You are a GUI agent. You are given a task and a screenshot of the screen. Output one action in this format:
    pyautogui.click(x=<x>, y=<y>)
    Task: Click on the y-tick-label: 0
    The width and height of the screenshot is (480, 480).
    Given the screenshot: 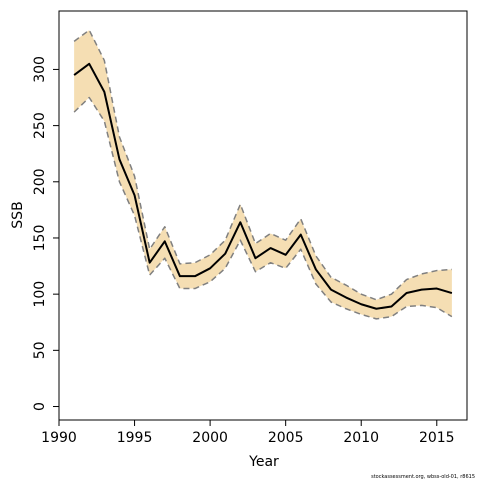 What is the action you would take?
    pyautogui.click(x=40, y=406)
    